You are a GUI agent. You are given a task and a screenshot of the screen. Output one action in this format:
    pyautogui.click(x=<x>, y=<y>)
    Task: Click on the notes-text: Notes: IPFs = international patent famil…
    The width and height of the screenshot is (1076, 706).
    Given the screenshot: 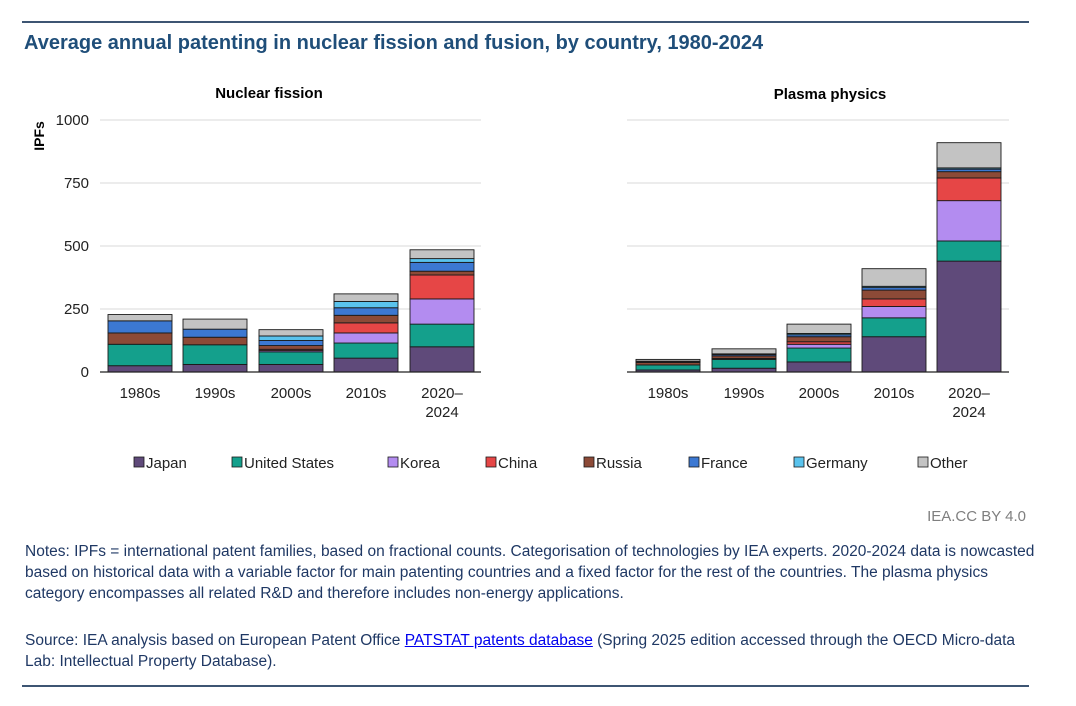 What is the action you would take?
    pyautogui.click(x=530, y=572)
    